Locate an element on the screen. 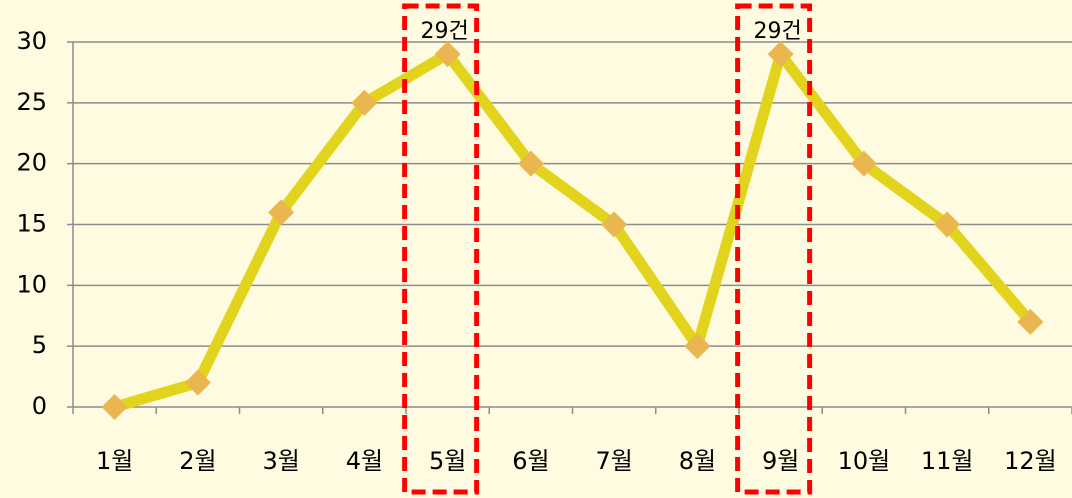 Image resolution: width=1072 pixels, height=498 pixels. y-tick-label: 5 is located at coordinates (39, 345).